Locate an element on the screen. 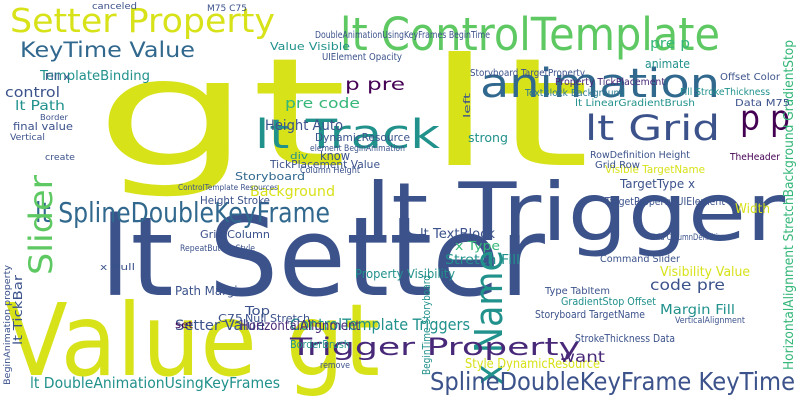  word: Margin Fill is located at coordinates (697, 310).